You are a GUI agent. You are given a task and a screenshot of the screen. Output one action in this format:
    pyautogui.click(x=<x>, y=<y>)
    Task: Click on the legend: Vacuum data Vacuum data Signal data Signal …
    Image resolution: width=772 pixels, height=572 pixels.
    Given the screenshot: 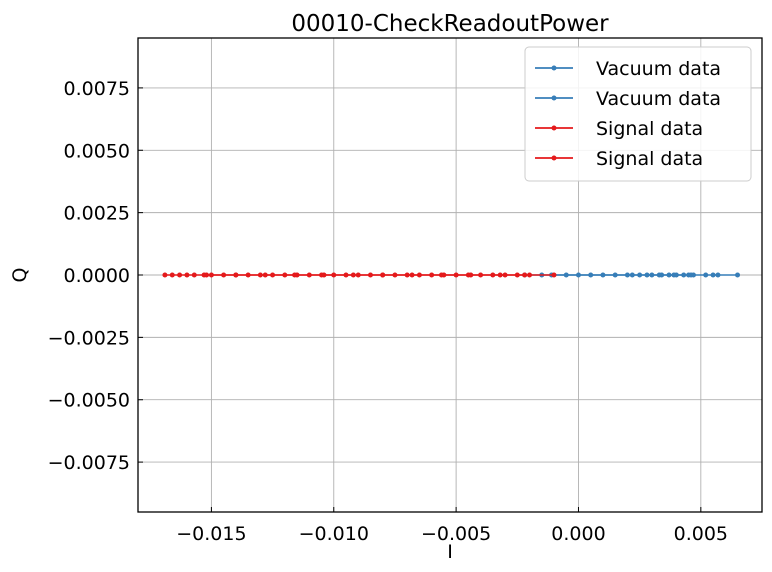 What is the action you would take?
    pyautogui.click(x=638, y=114)
    